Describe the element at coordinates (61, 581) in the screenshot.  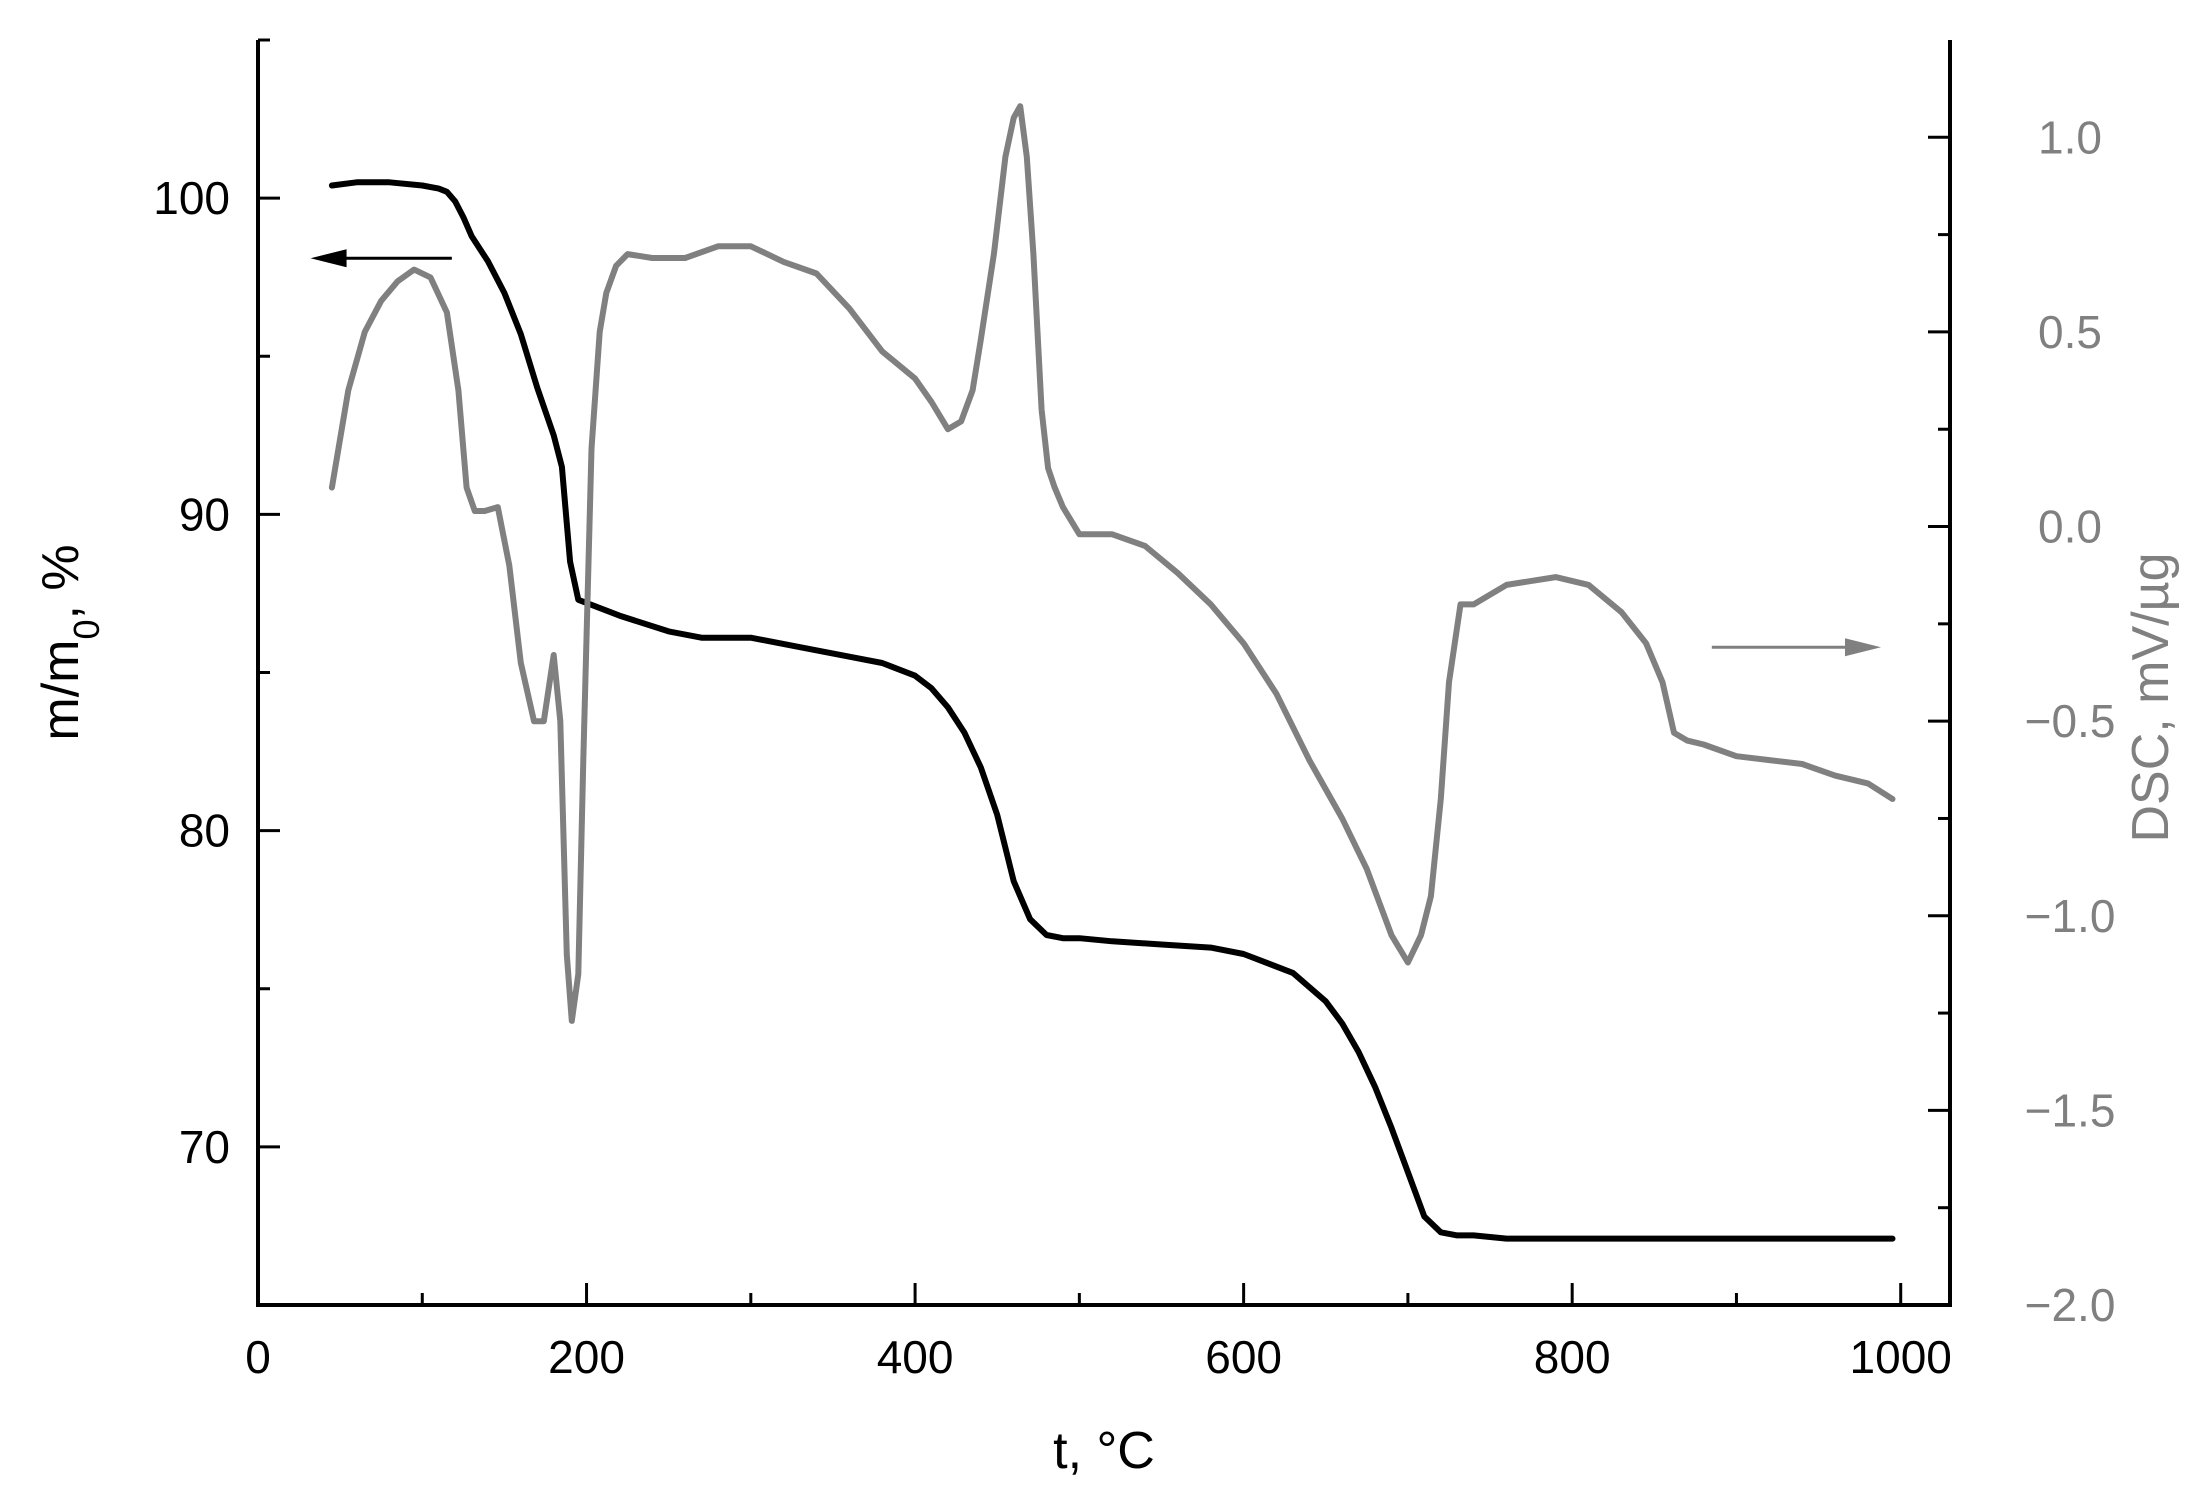
I see `left-y-axis-title-rest: , %` at that location.